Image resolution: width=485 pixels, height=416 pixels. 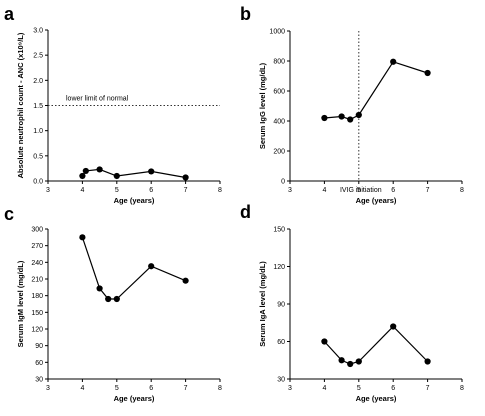 What do you see at coordinates (37, 280) in the screenshot?
I see `y-tick-label: 210` at bounding box center [37, 280].